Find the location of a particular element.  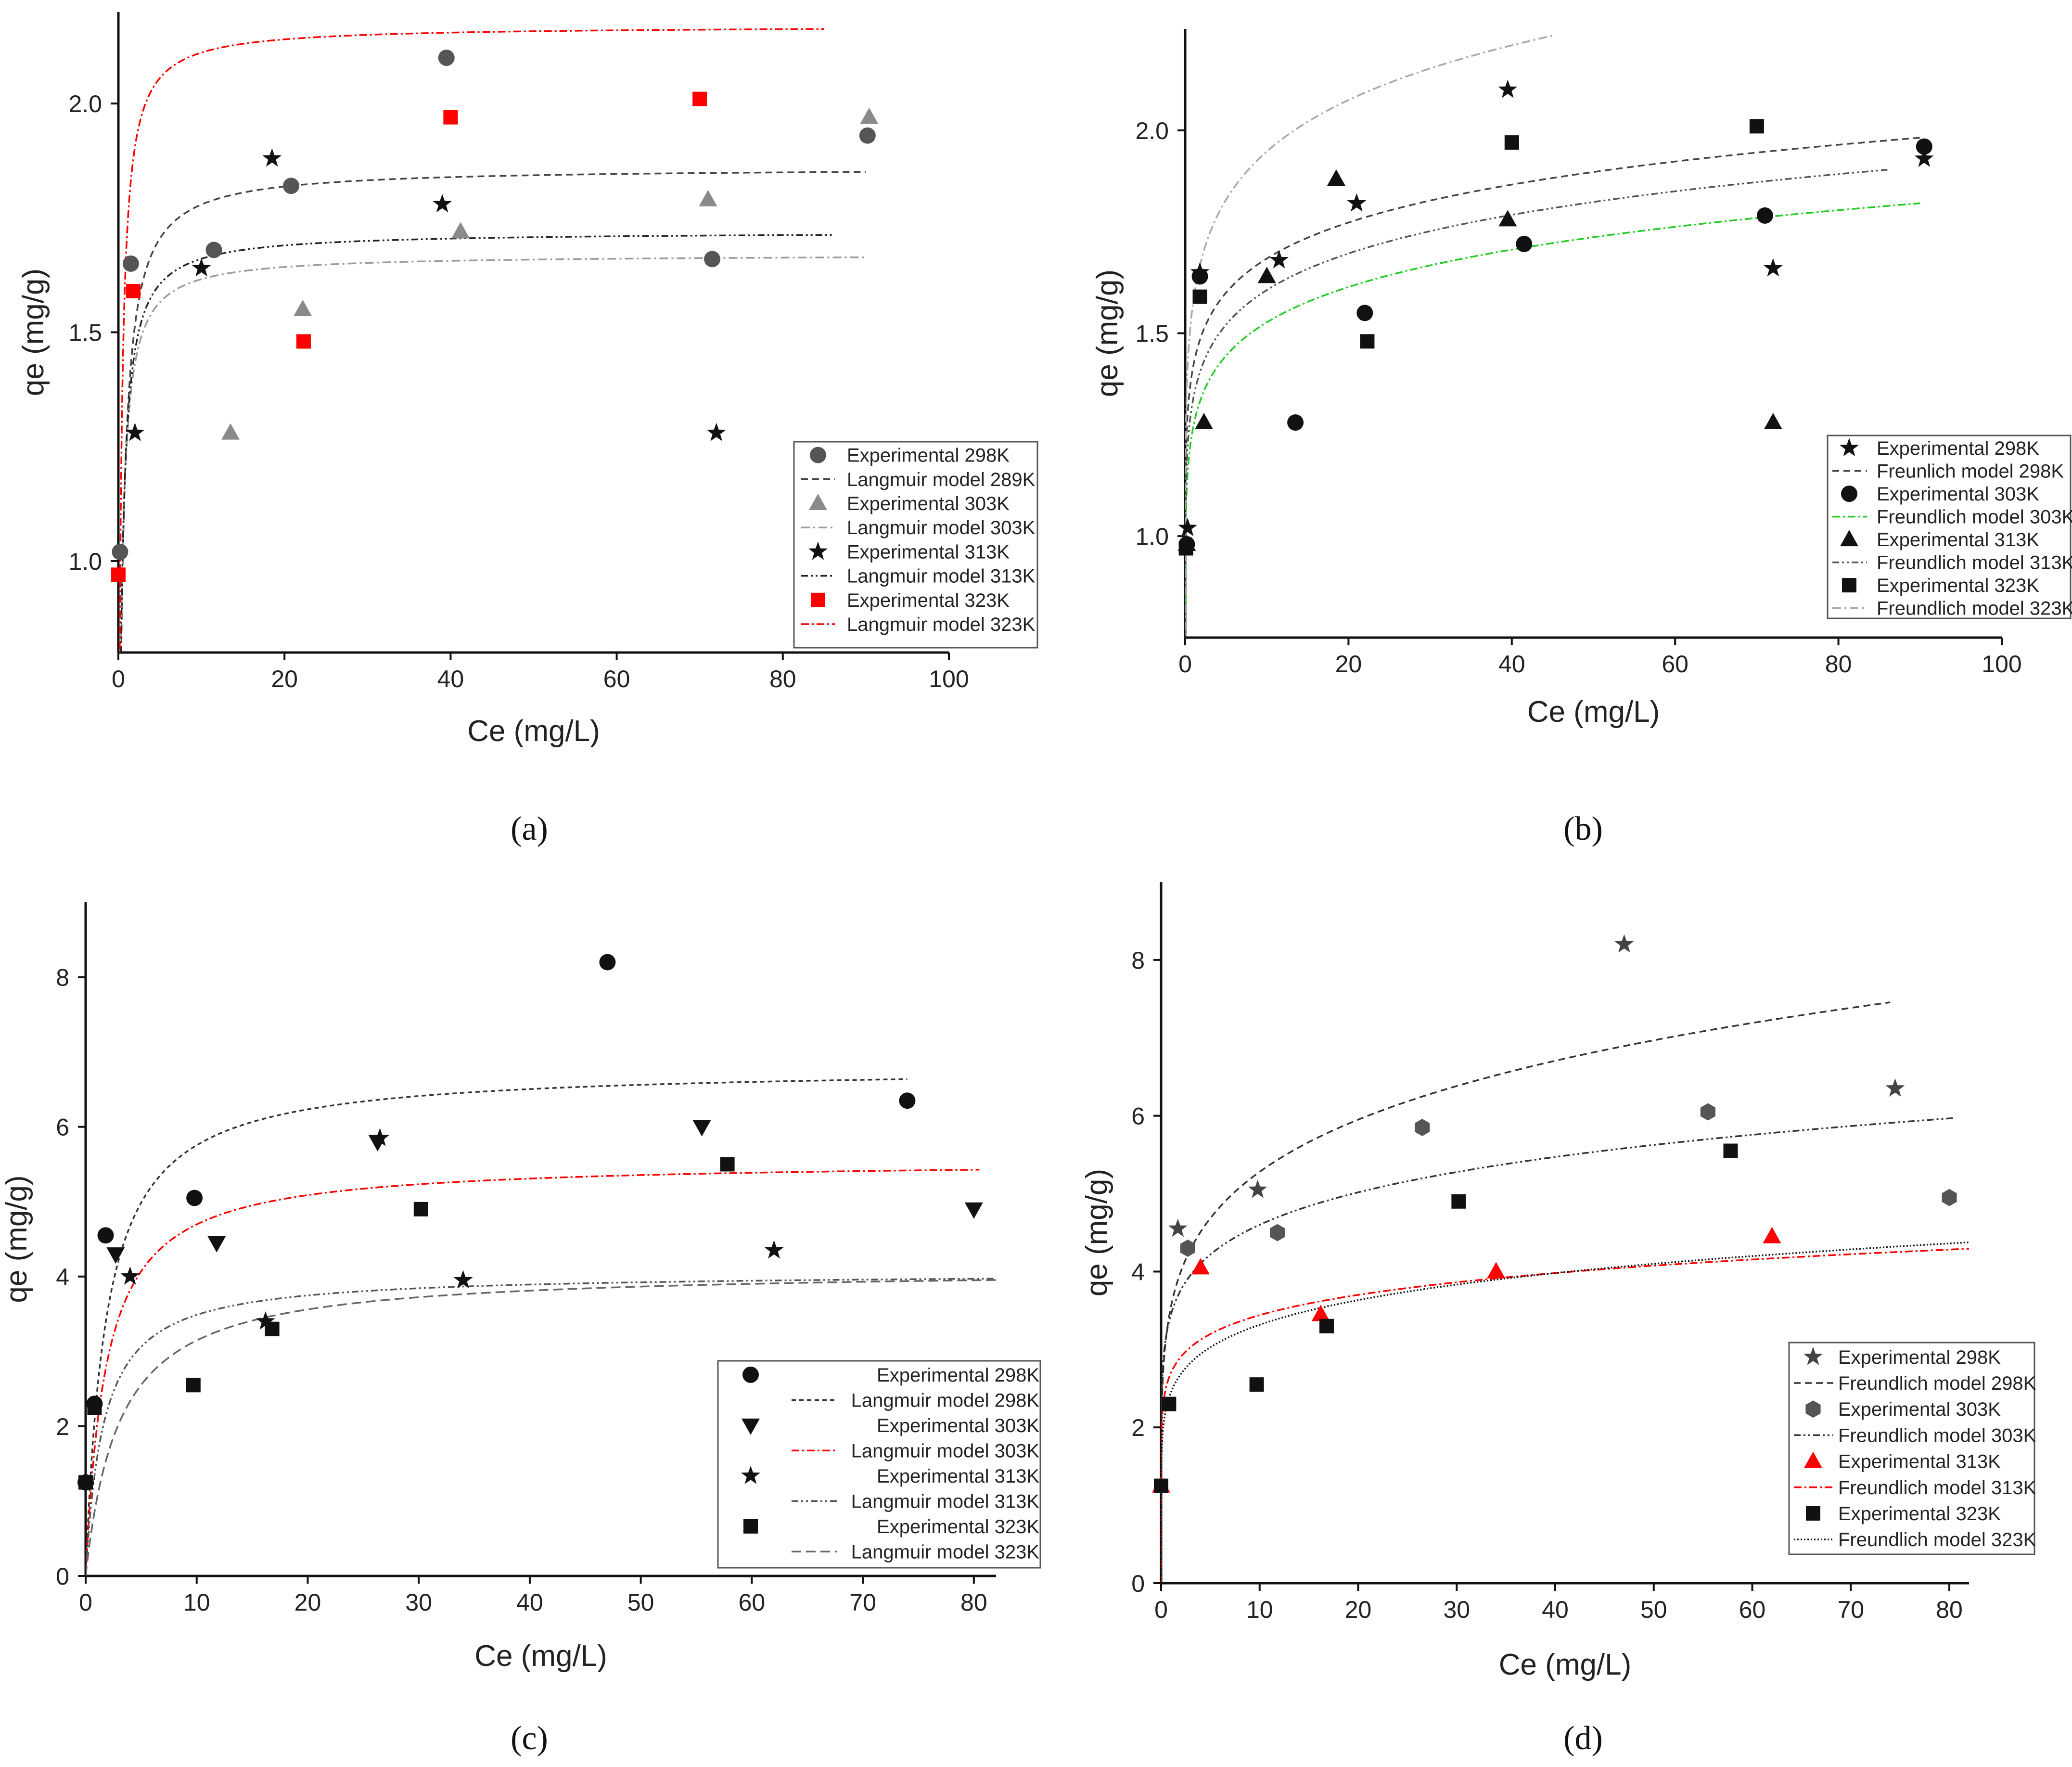

legend-entry-label: Langmuir model 303K is located at coordinates (941, 527).